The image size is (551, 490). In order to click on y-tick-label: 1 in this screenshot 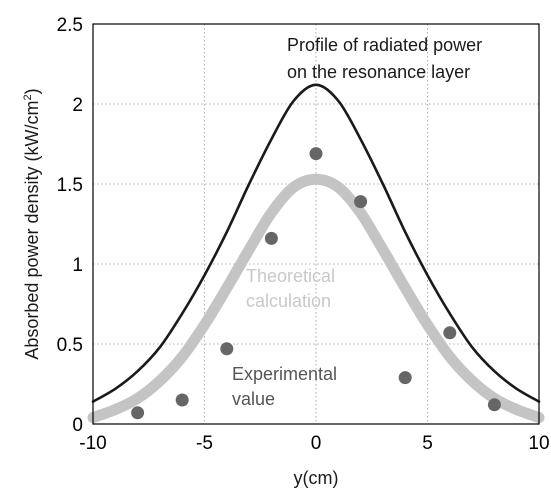, I will do `click(77, 265)`.